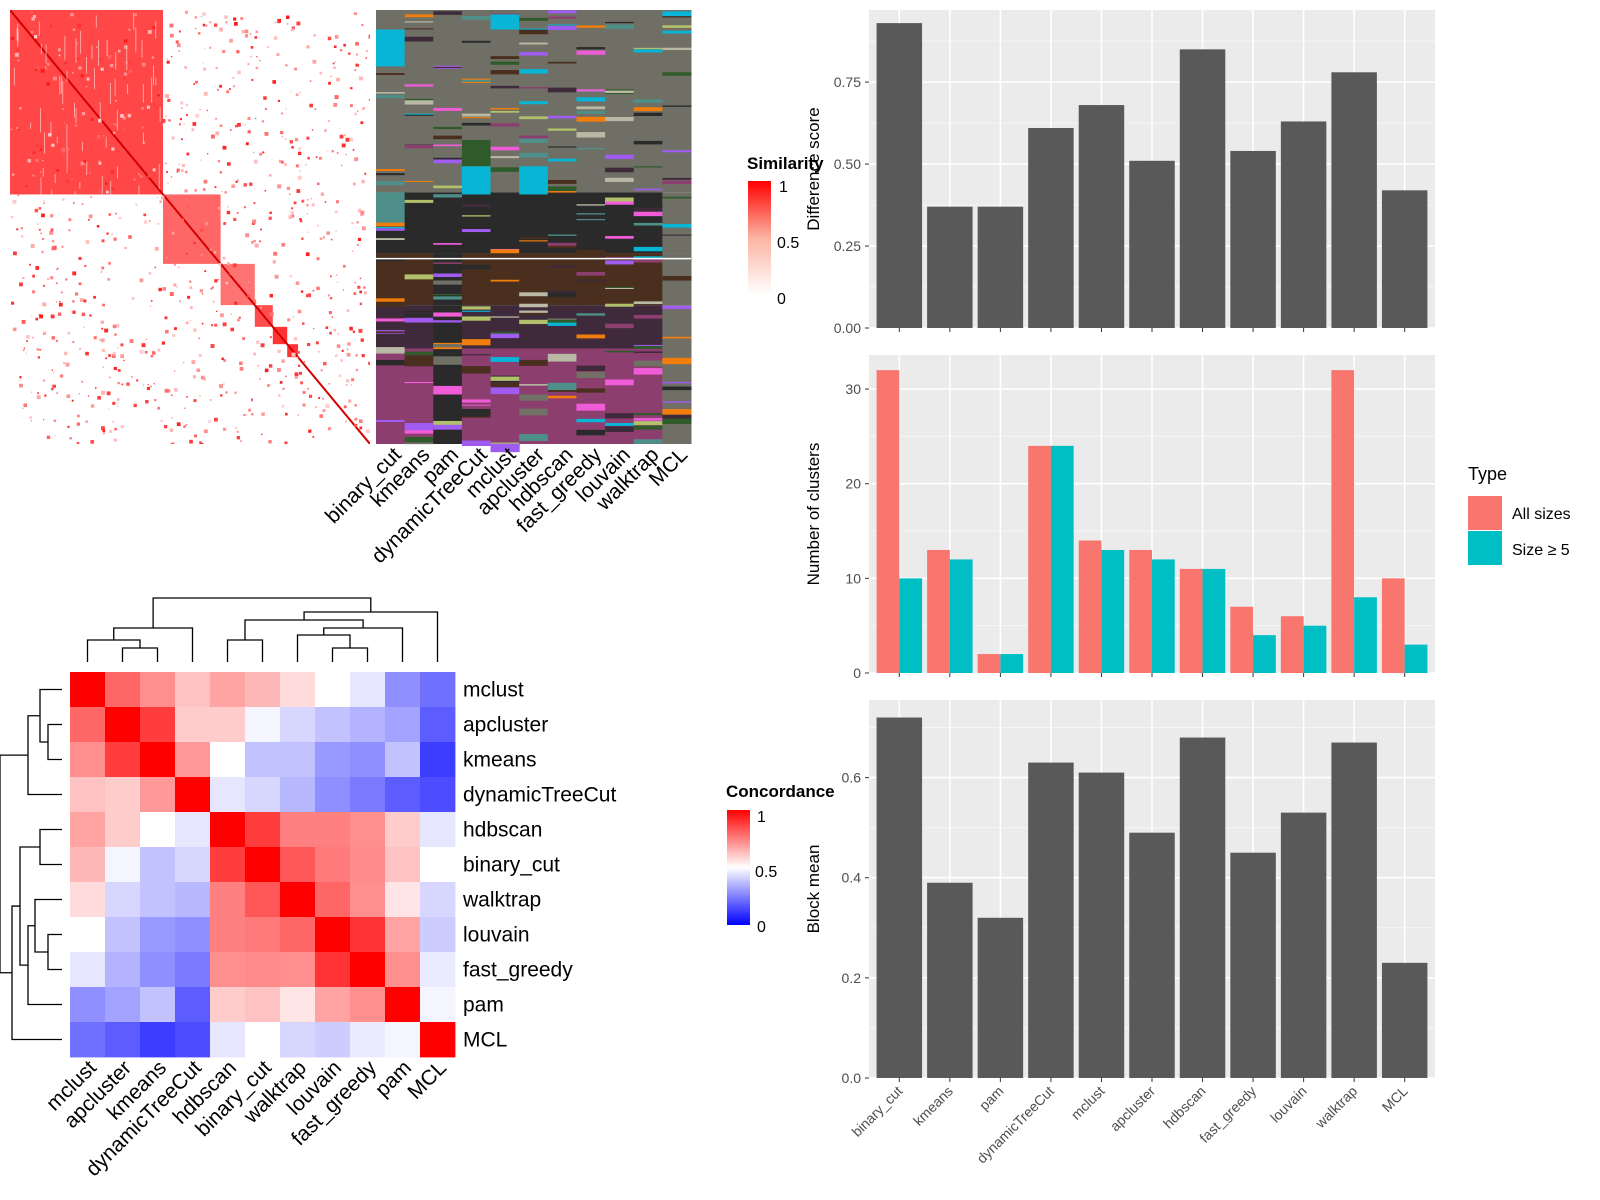 The height and width of the screenshot is (1200, 1600). I want to click on x-tick-label: kmeans, so click(933, 1106).